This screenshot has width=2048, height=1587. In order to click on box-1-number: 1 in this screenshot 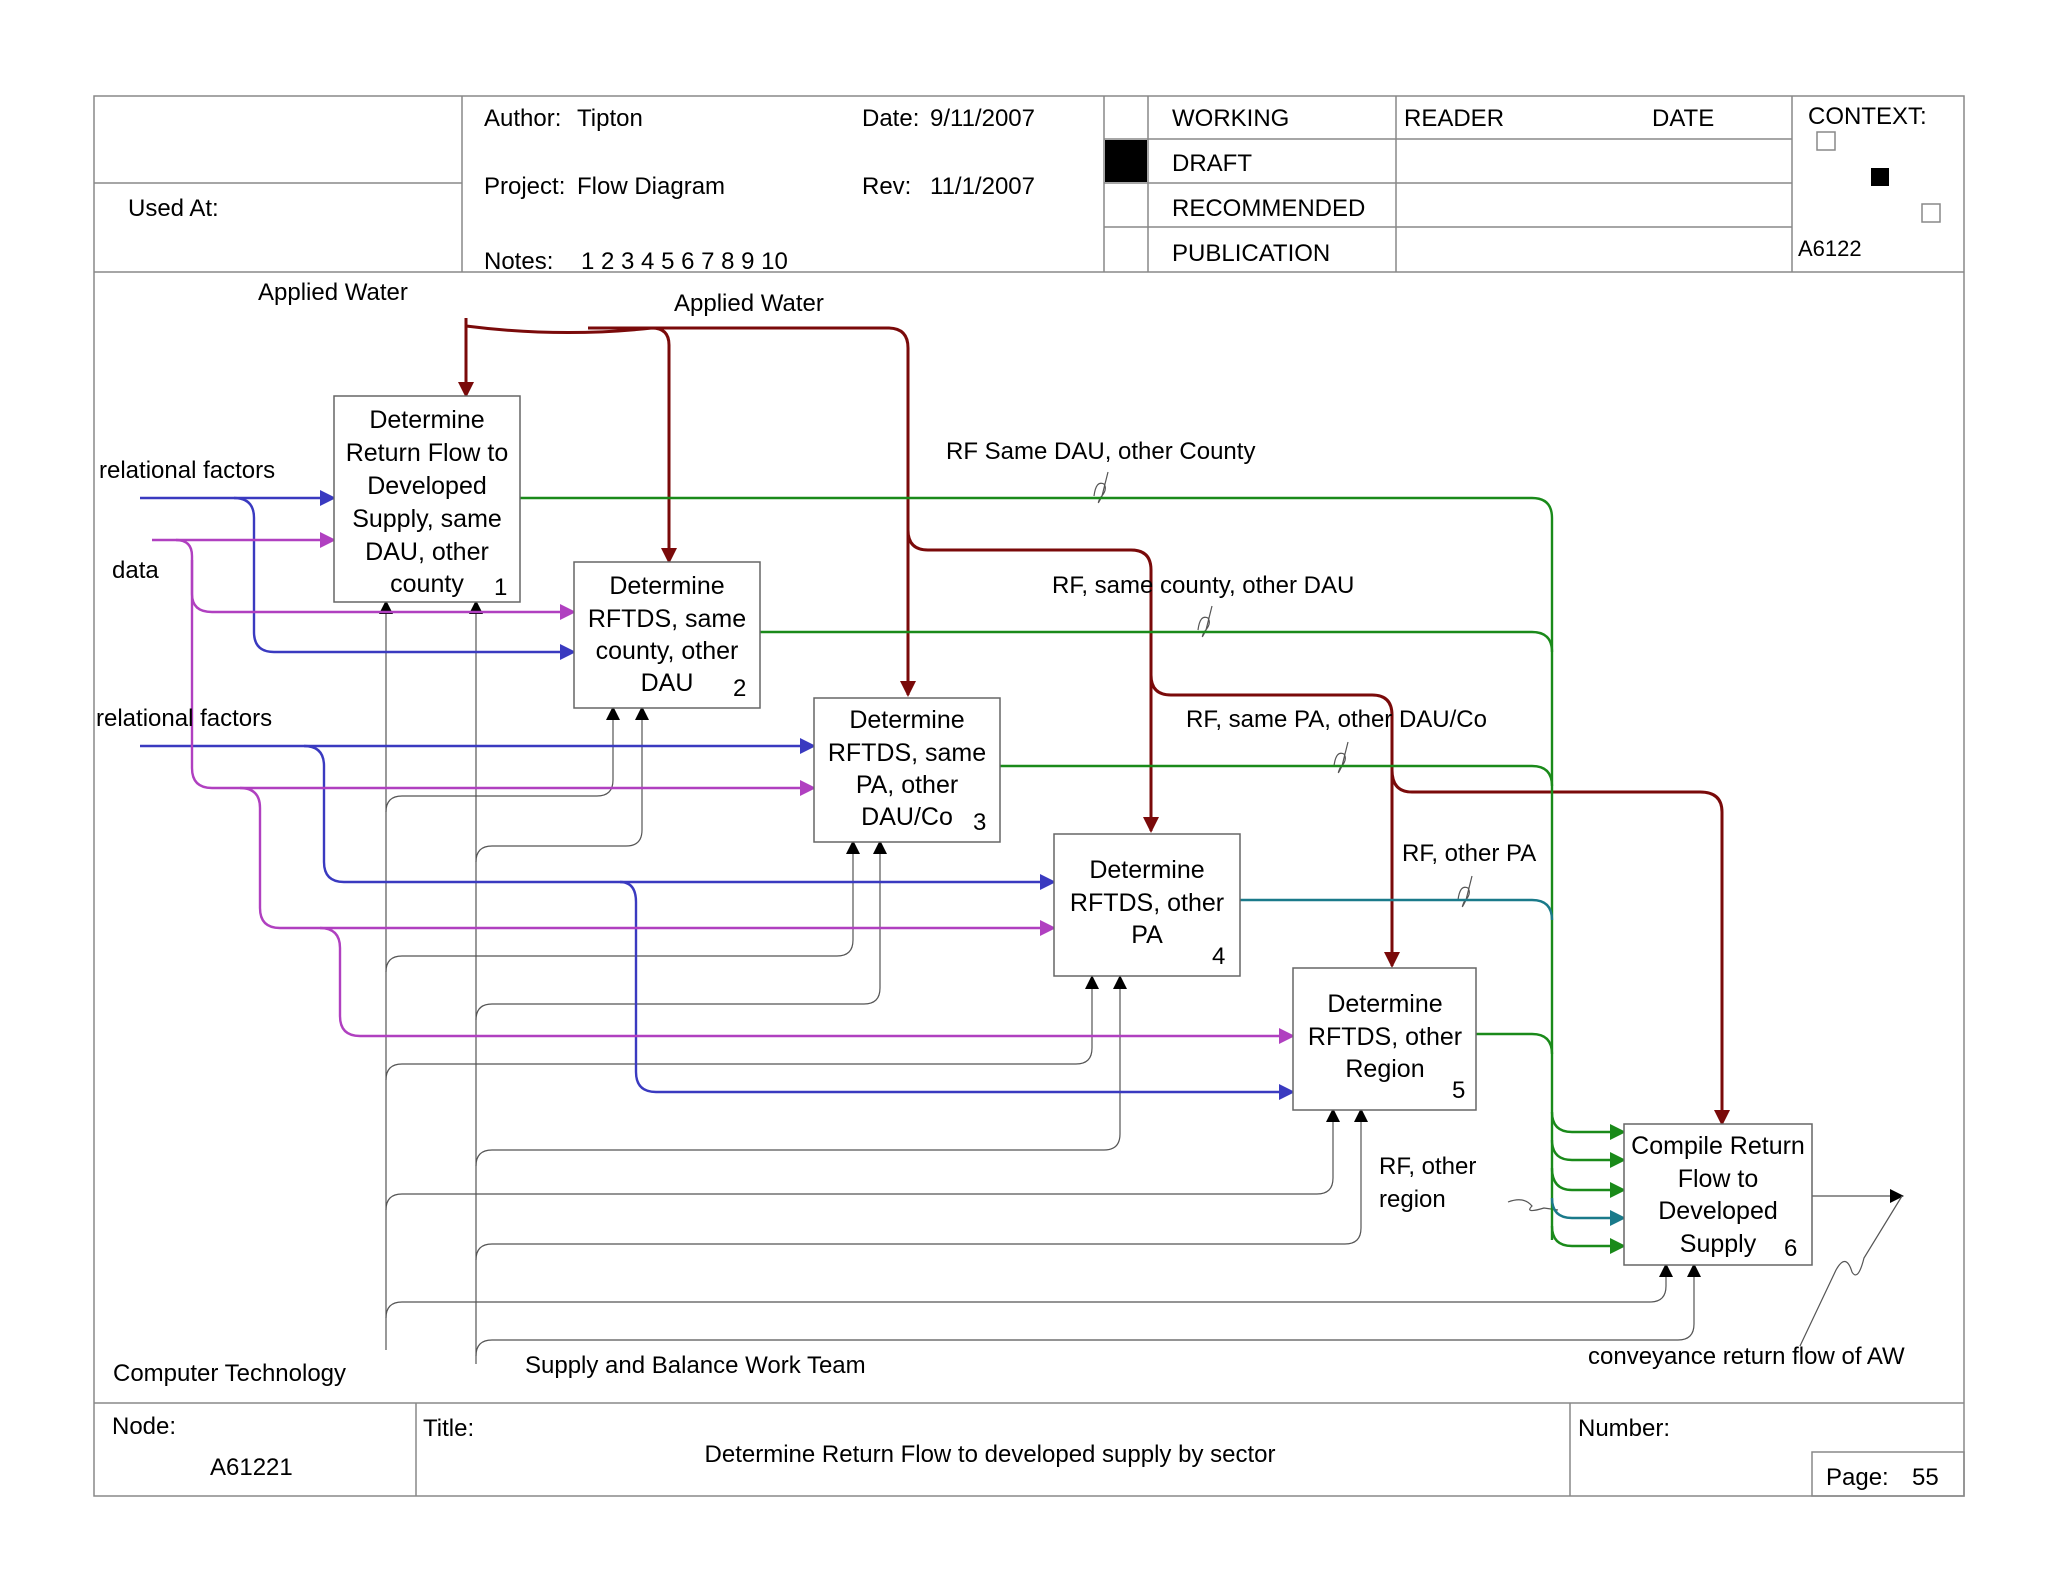, I will do `click(500, 587)`.